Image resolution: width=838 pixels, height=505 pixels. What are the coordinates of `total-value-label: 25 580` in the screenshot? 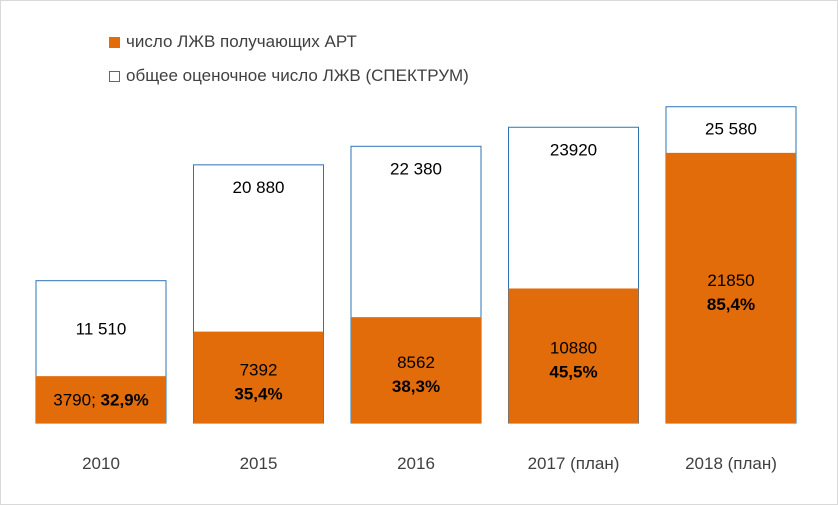 It's located at (731, 129).